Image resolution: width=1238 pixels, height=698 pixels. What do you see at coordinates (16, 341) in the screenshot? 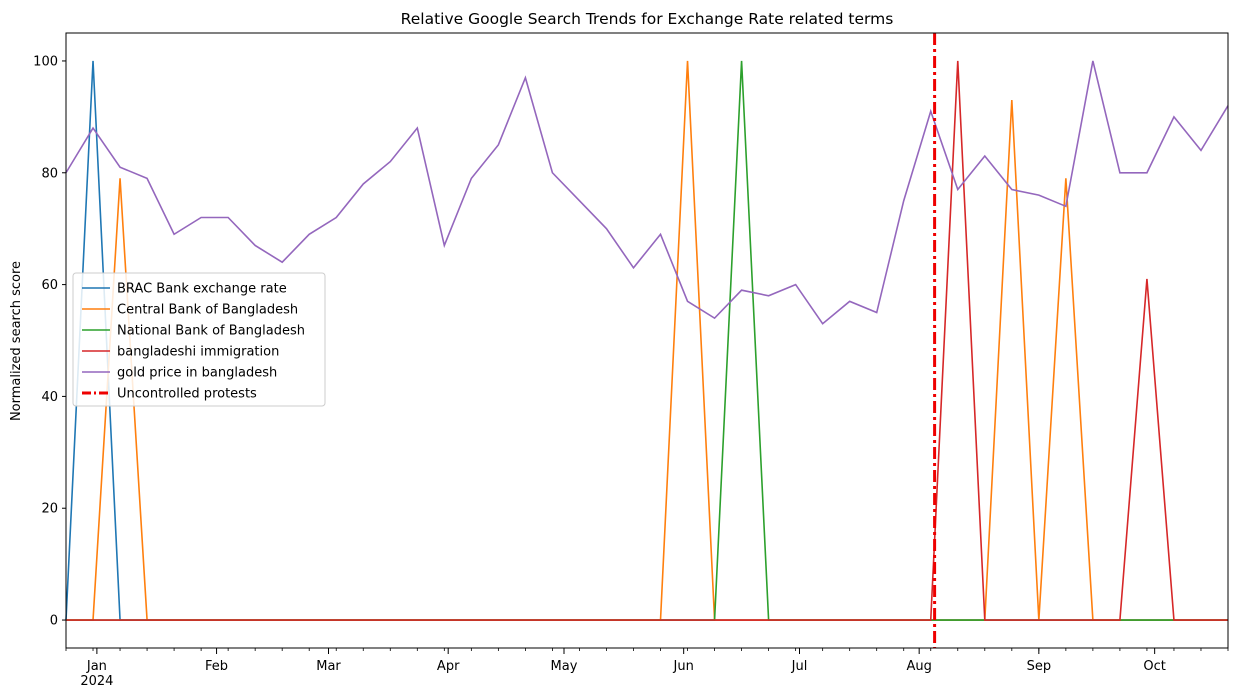
I see `y-axis-label: Normalized search score` at bounding box center [16, 341].